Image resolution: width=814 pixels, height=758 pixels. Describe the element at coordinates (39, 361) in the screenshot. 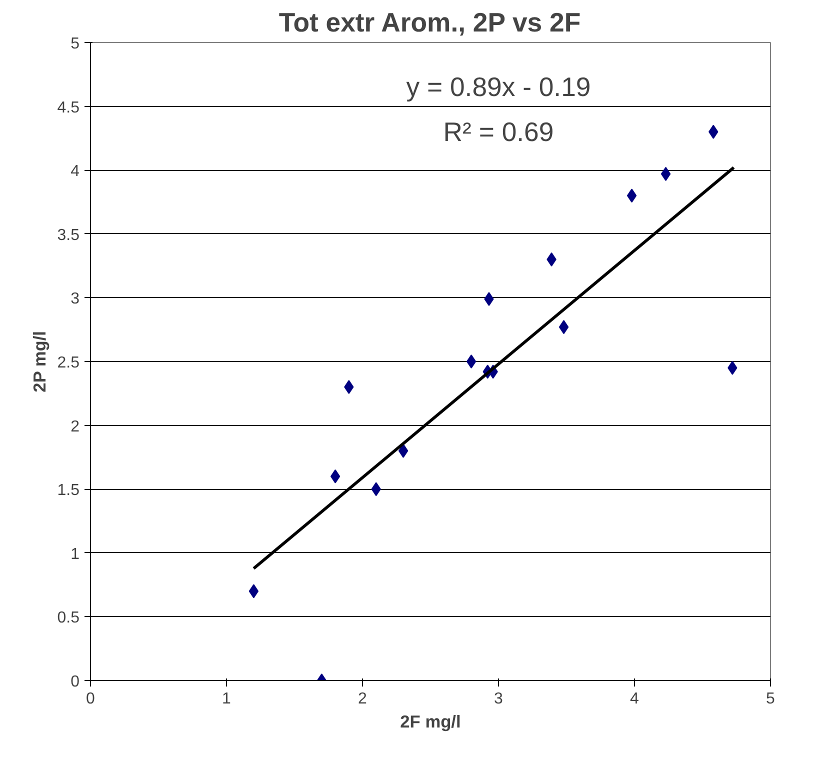

I see `y-axis-title: 2P mg/l` at that location.